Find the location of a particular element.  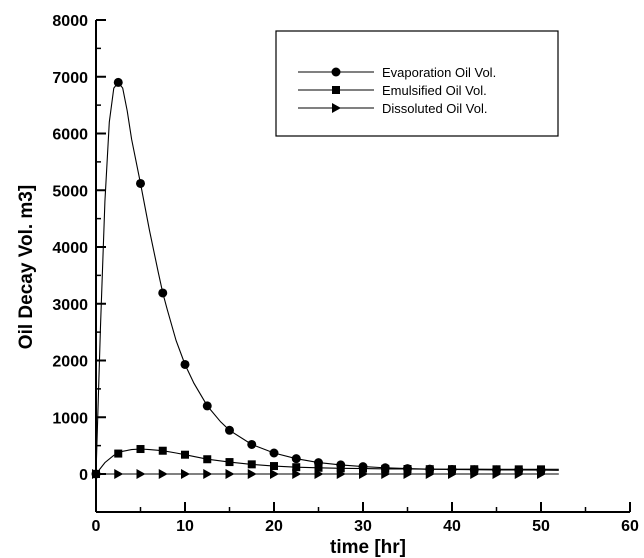

y-tick-label: 1000 is located at coordinates (70, 418).